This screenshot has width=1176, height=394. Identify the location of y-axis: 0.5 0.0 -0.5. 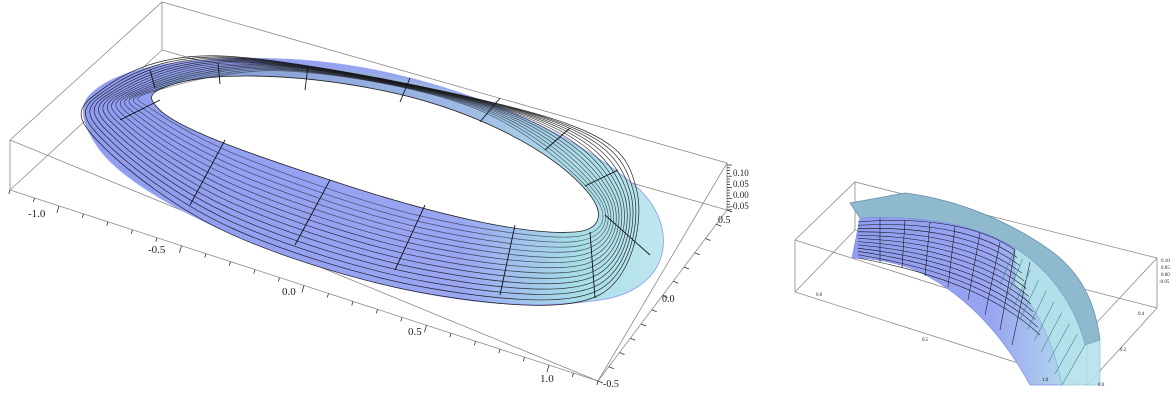
(665, 299).